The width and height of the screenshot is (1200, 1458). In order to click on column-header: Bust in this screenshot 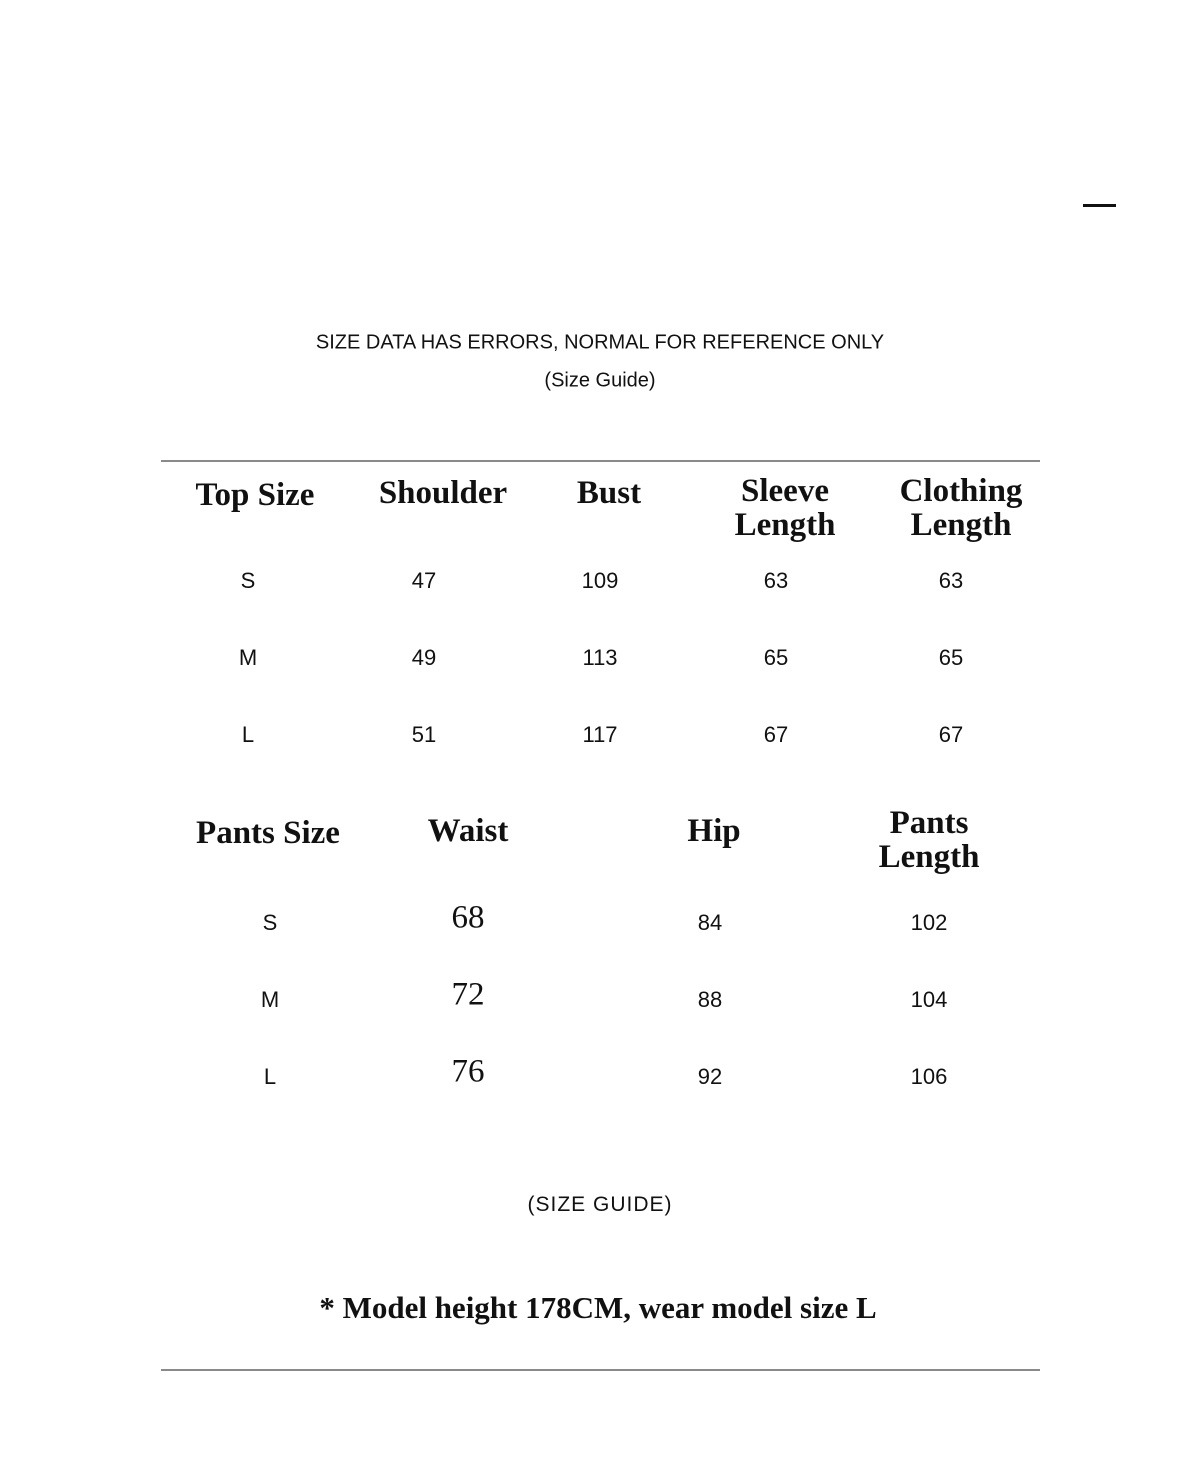, I will do `click(609, 493)`.